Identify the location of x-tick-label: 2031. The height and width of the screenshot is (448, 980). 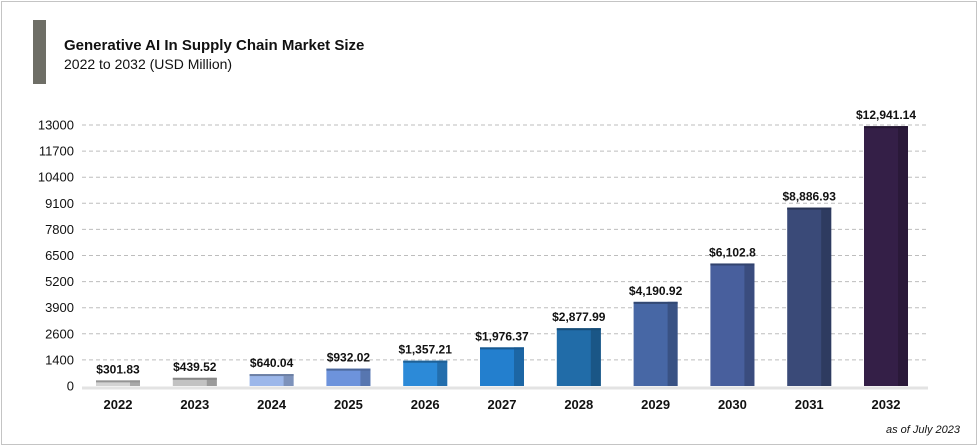
(809, 404).